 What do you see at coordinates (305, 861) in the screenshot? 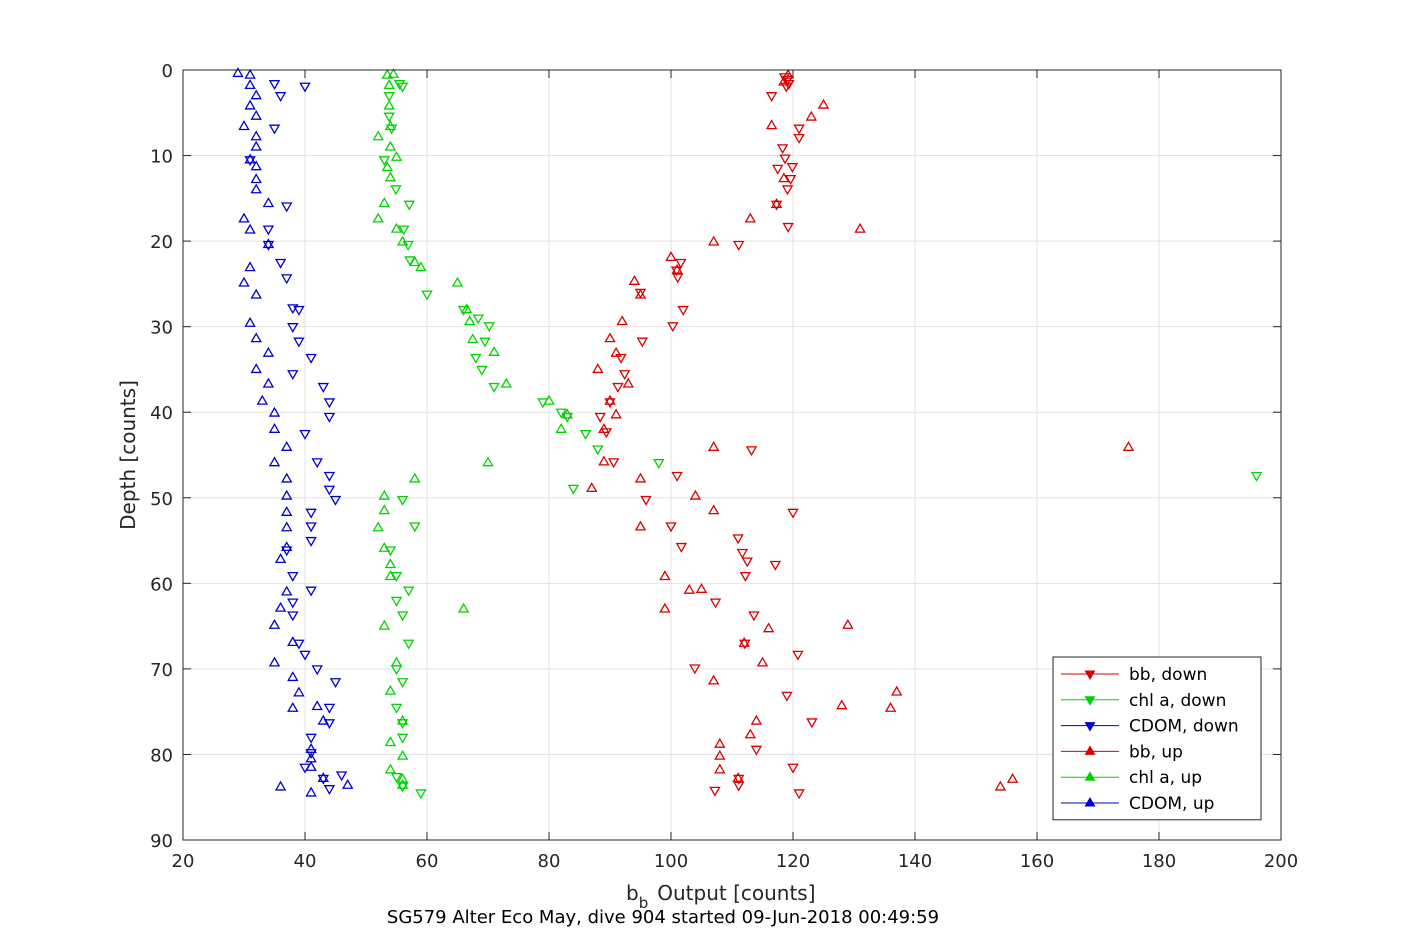
I see `x-tick-label: 40` at bounding box center [305, 861].